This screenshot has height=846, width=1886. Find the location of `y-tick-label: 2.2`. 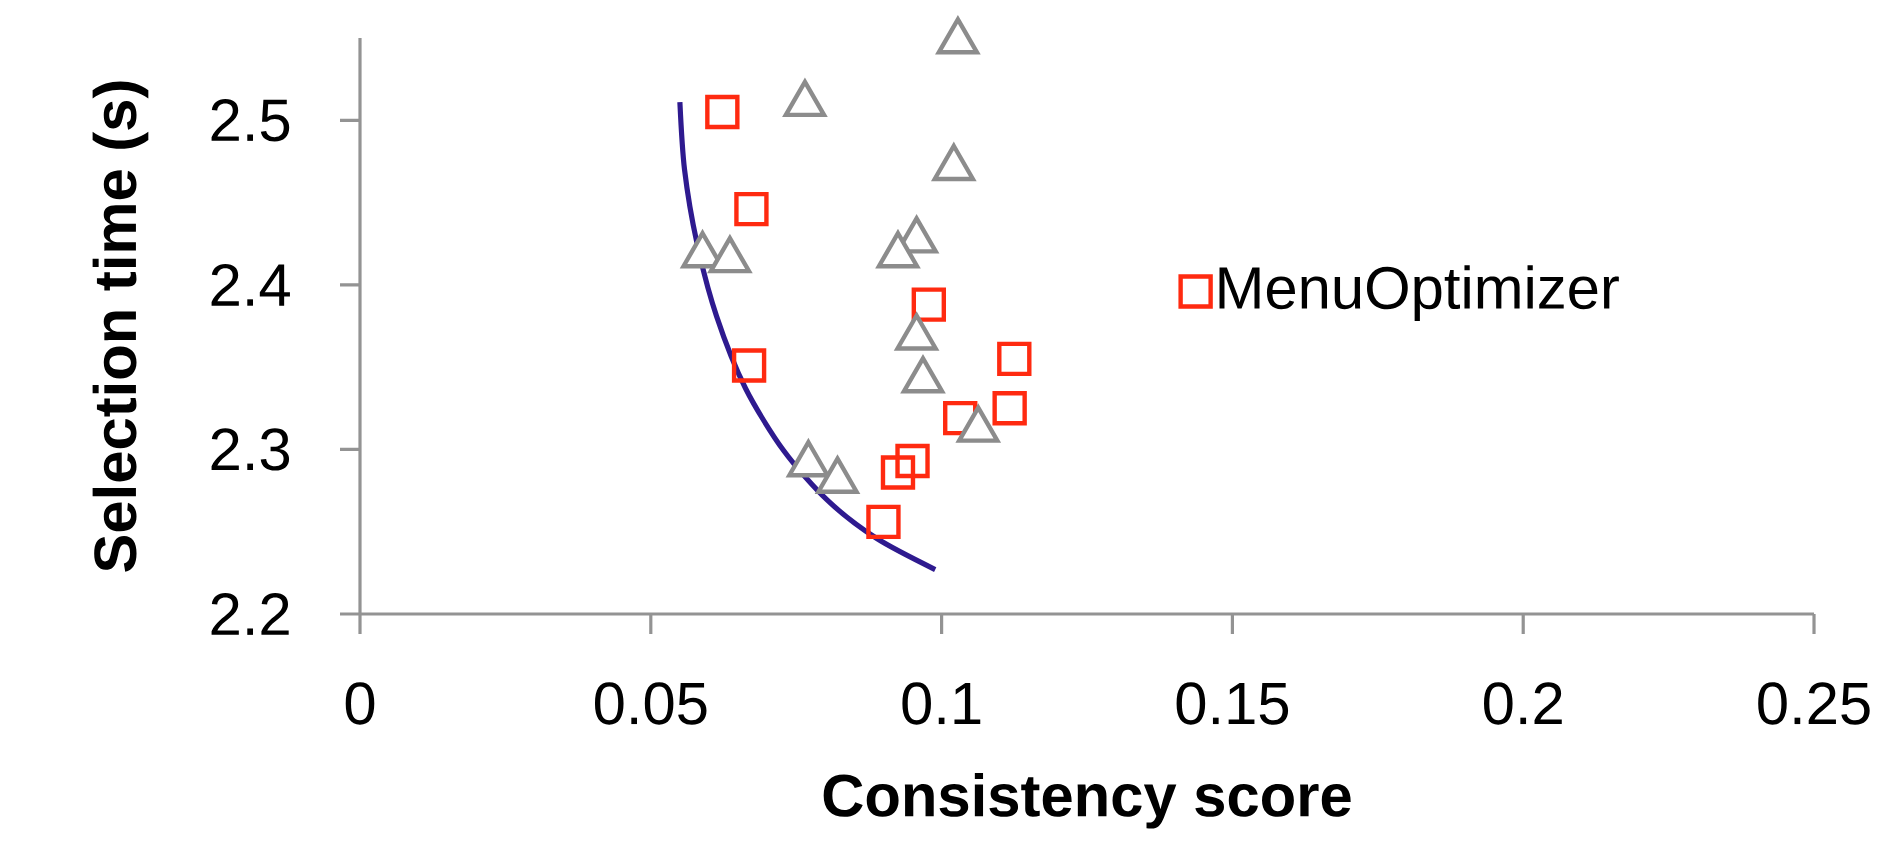

y-tick-label: 2.2 is located at coordinates (250, 614).